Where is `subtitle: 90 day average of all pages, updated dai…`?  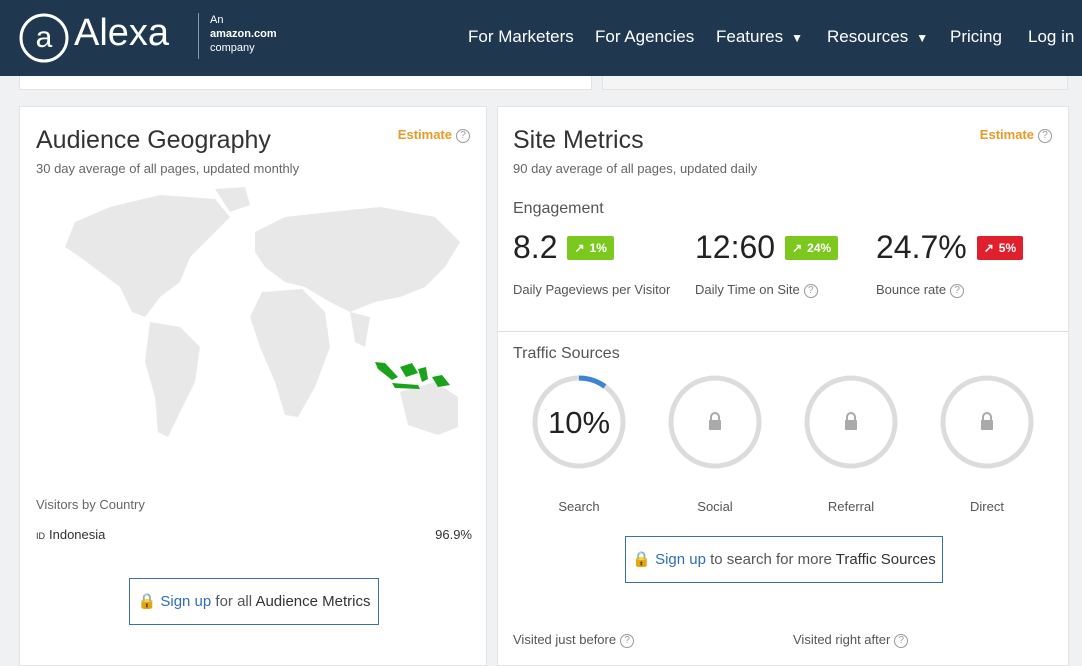
subtitle: 90 day average of all pages, updated dai… is located at coordinates (635, 168).